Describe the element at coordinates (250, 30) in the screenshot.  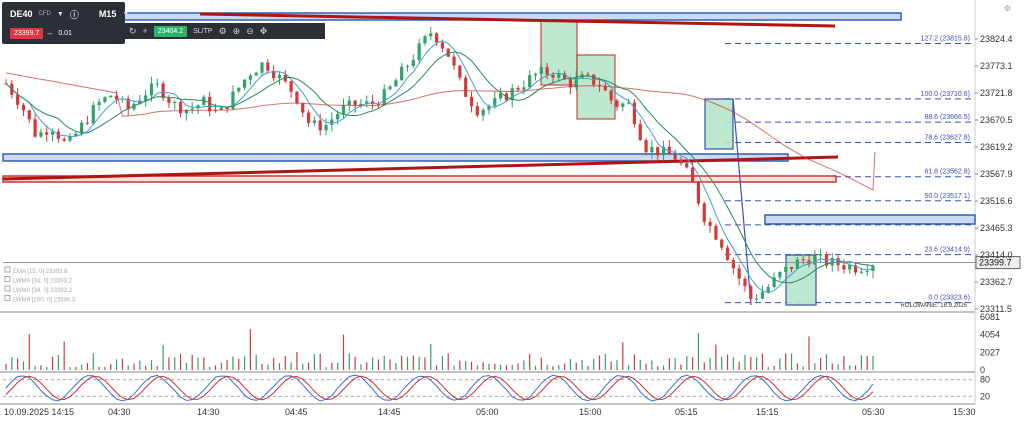
I see `zoom-out-icon: ⊖` at that location.